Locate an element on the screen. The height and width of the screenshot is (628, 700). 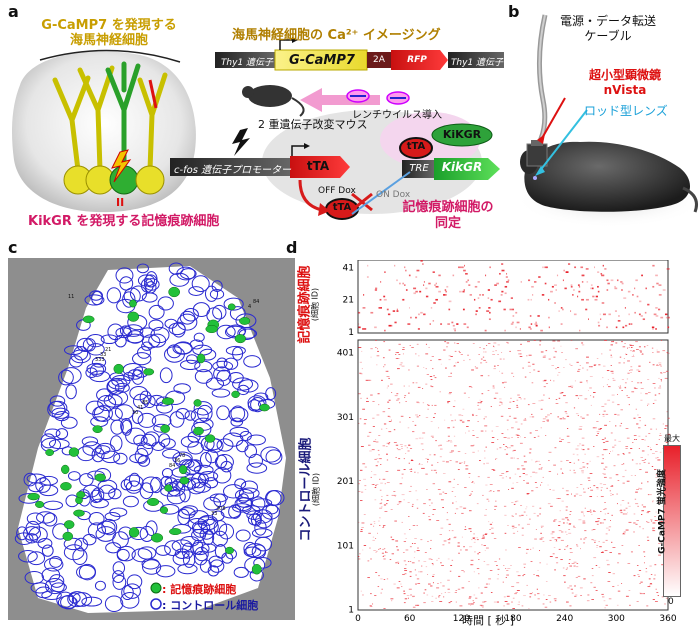
rfp-label: RFP is located at coordinates (417, 60).